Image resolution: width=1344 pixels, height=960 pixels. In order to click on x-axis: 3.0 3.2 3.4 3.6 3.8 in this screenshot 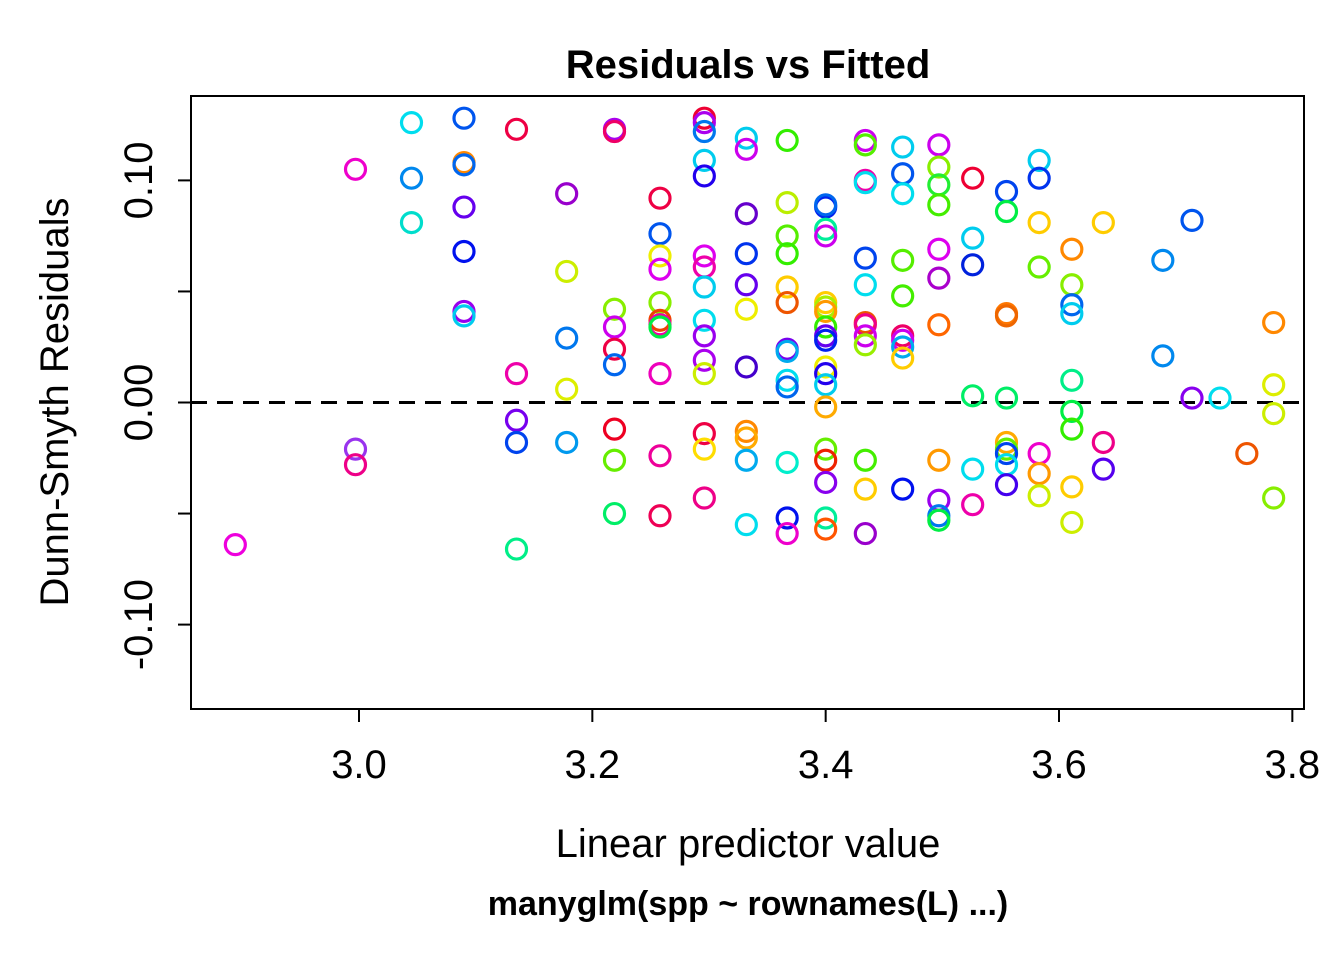, I will do `click(825, 747)`.